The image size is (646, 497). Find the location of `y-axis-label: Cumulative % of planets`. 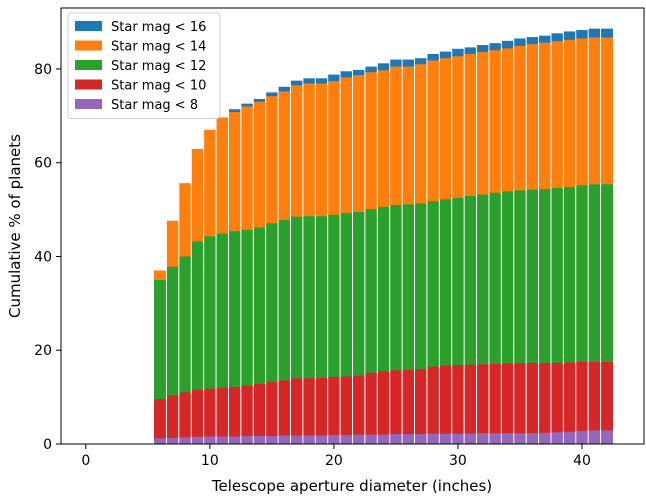

y-axis-label: Cumulative % of planets is located at coordinates (15, 226).